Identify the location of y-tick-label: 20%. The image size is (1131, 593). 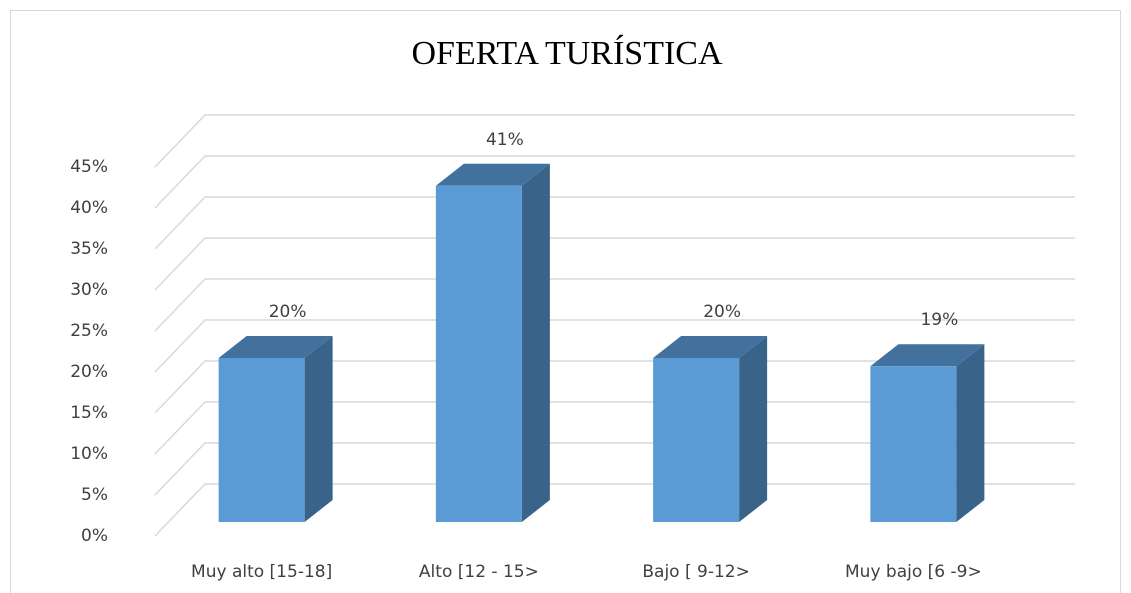
(89, 372).